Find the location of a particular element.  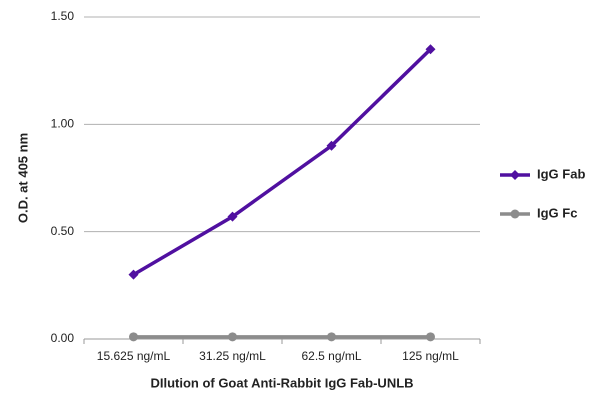

legend-label: IgG Fc is located at coordinates (557, 212).